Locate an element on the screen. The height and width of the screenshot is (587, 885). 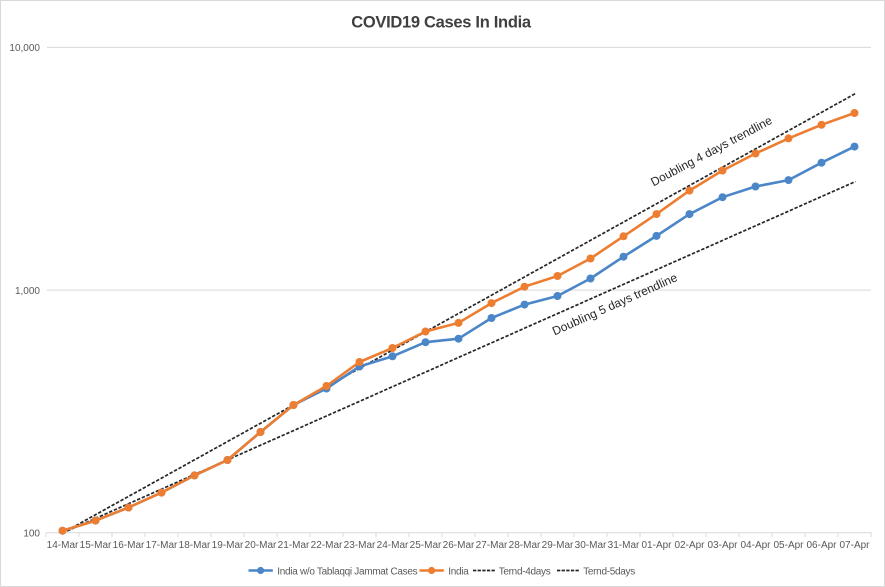
svg-text: 26-Mar is located at coordinates (459, 545).